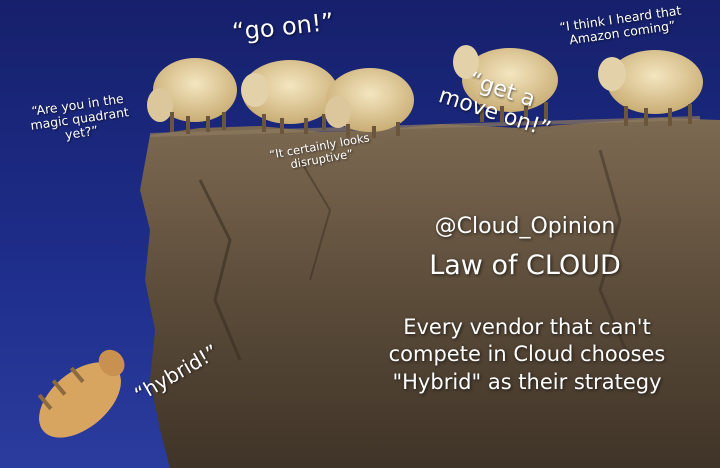 The width and height of the screenshot is (720, 468). Describe the element at coordinates (81, 393) in the screenshot. I see `falling-sheep` at that location.